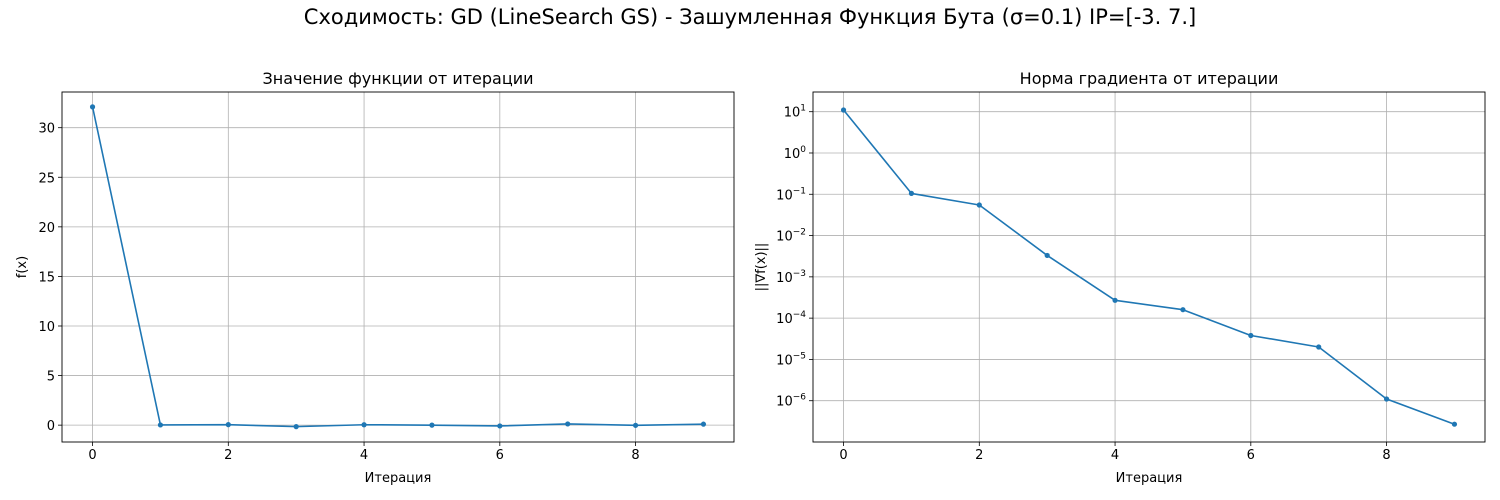  What do you see at coordinates (791, 401) in the screenshot?
I see `y-tick-label: 10⁻⁶` at bounding box center [791, 401].